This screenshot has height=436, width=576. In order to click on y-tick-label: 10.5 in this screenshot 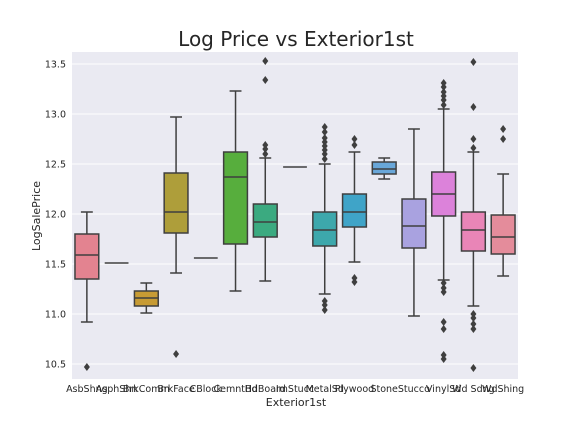, I will do `click(55, 365)`.